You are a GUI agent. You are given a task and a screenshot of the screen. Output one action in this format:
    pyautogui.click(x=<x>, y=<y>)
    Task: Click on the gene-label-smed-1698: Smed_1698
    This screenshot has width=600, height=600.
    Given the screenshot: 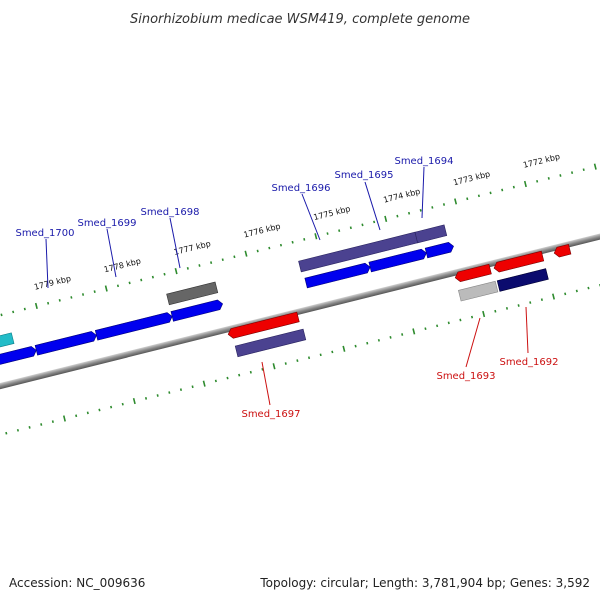 What is the action you would take?
    pyautogui.click(x=169, y=212)
    